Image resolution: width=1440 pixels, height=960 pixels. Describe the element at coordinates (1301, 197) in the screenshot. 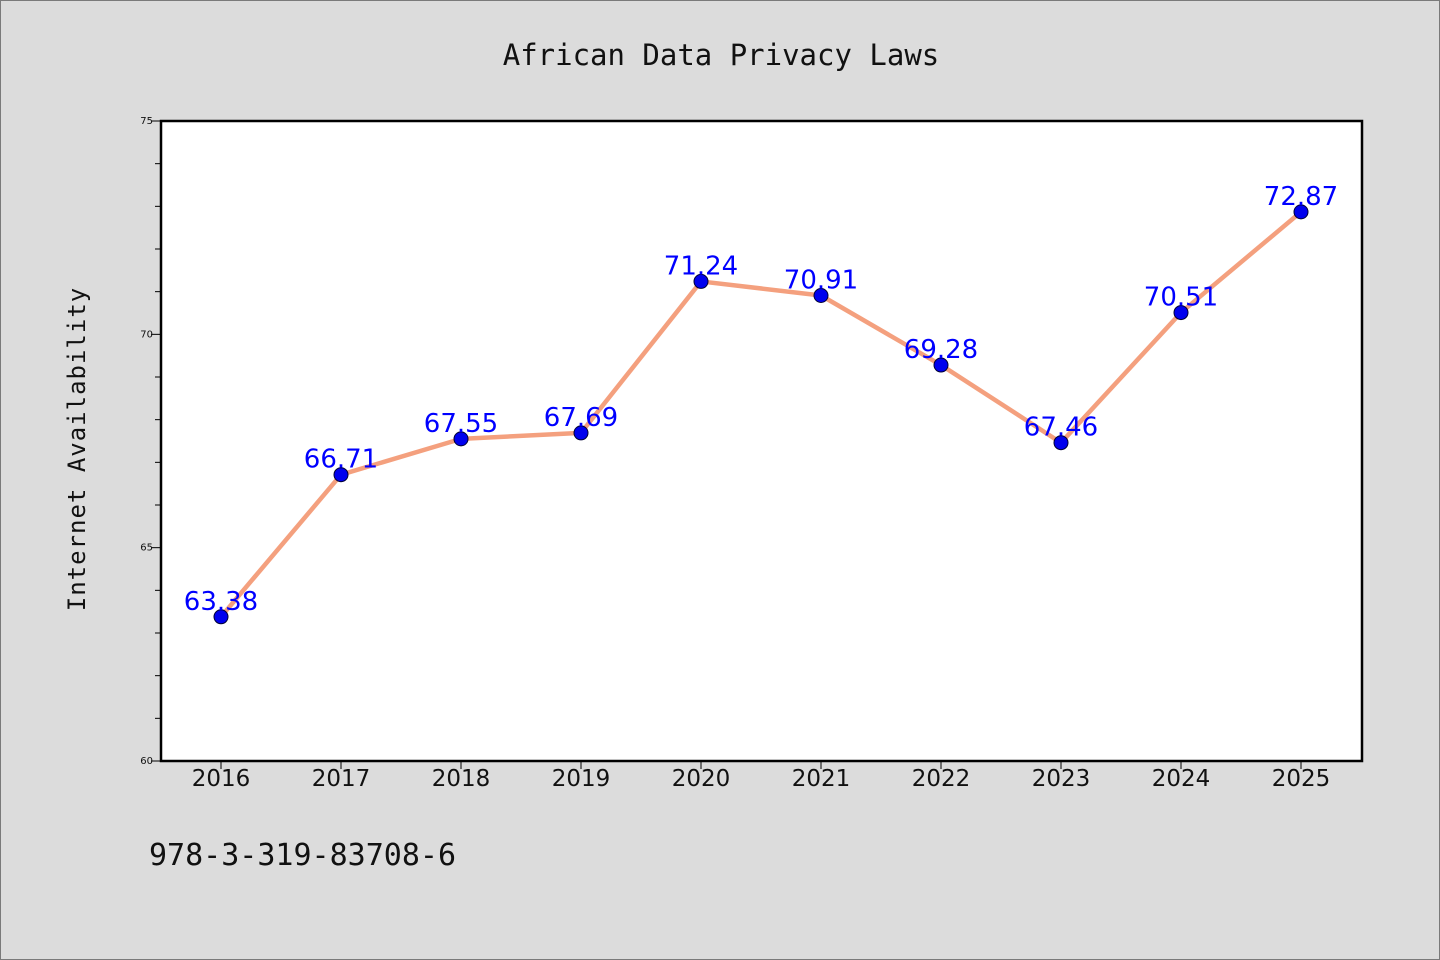

I see `data-label: 72.87` at that location.